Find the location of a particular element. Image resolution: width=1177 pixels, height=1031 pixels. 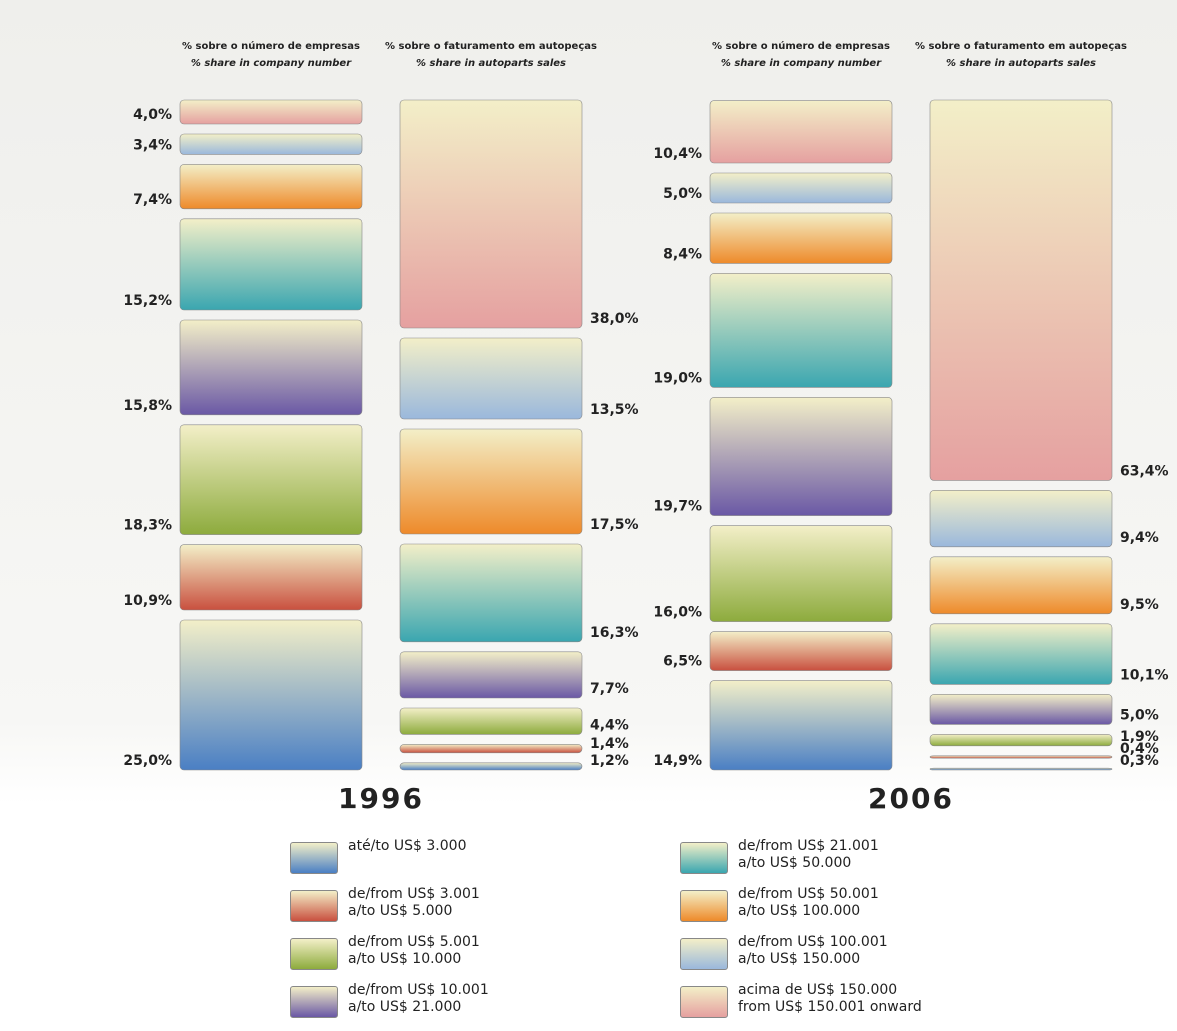

legend-label: até/to US$ 3.000 is located at coordinates (407, 846).